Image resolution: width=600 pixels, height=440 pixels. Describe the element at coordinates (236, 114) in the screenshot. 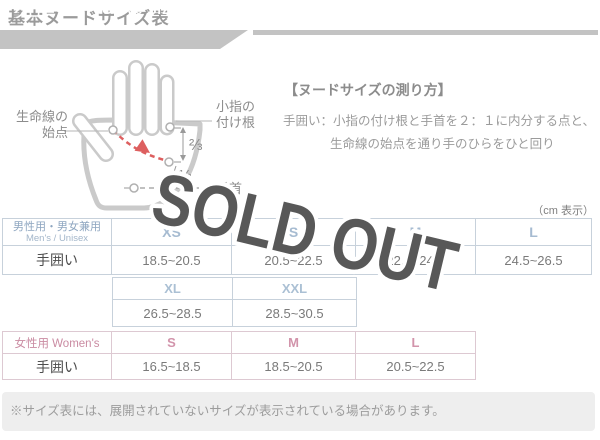

I see `pinky-base-label: 小指の 付け根` at that location.